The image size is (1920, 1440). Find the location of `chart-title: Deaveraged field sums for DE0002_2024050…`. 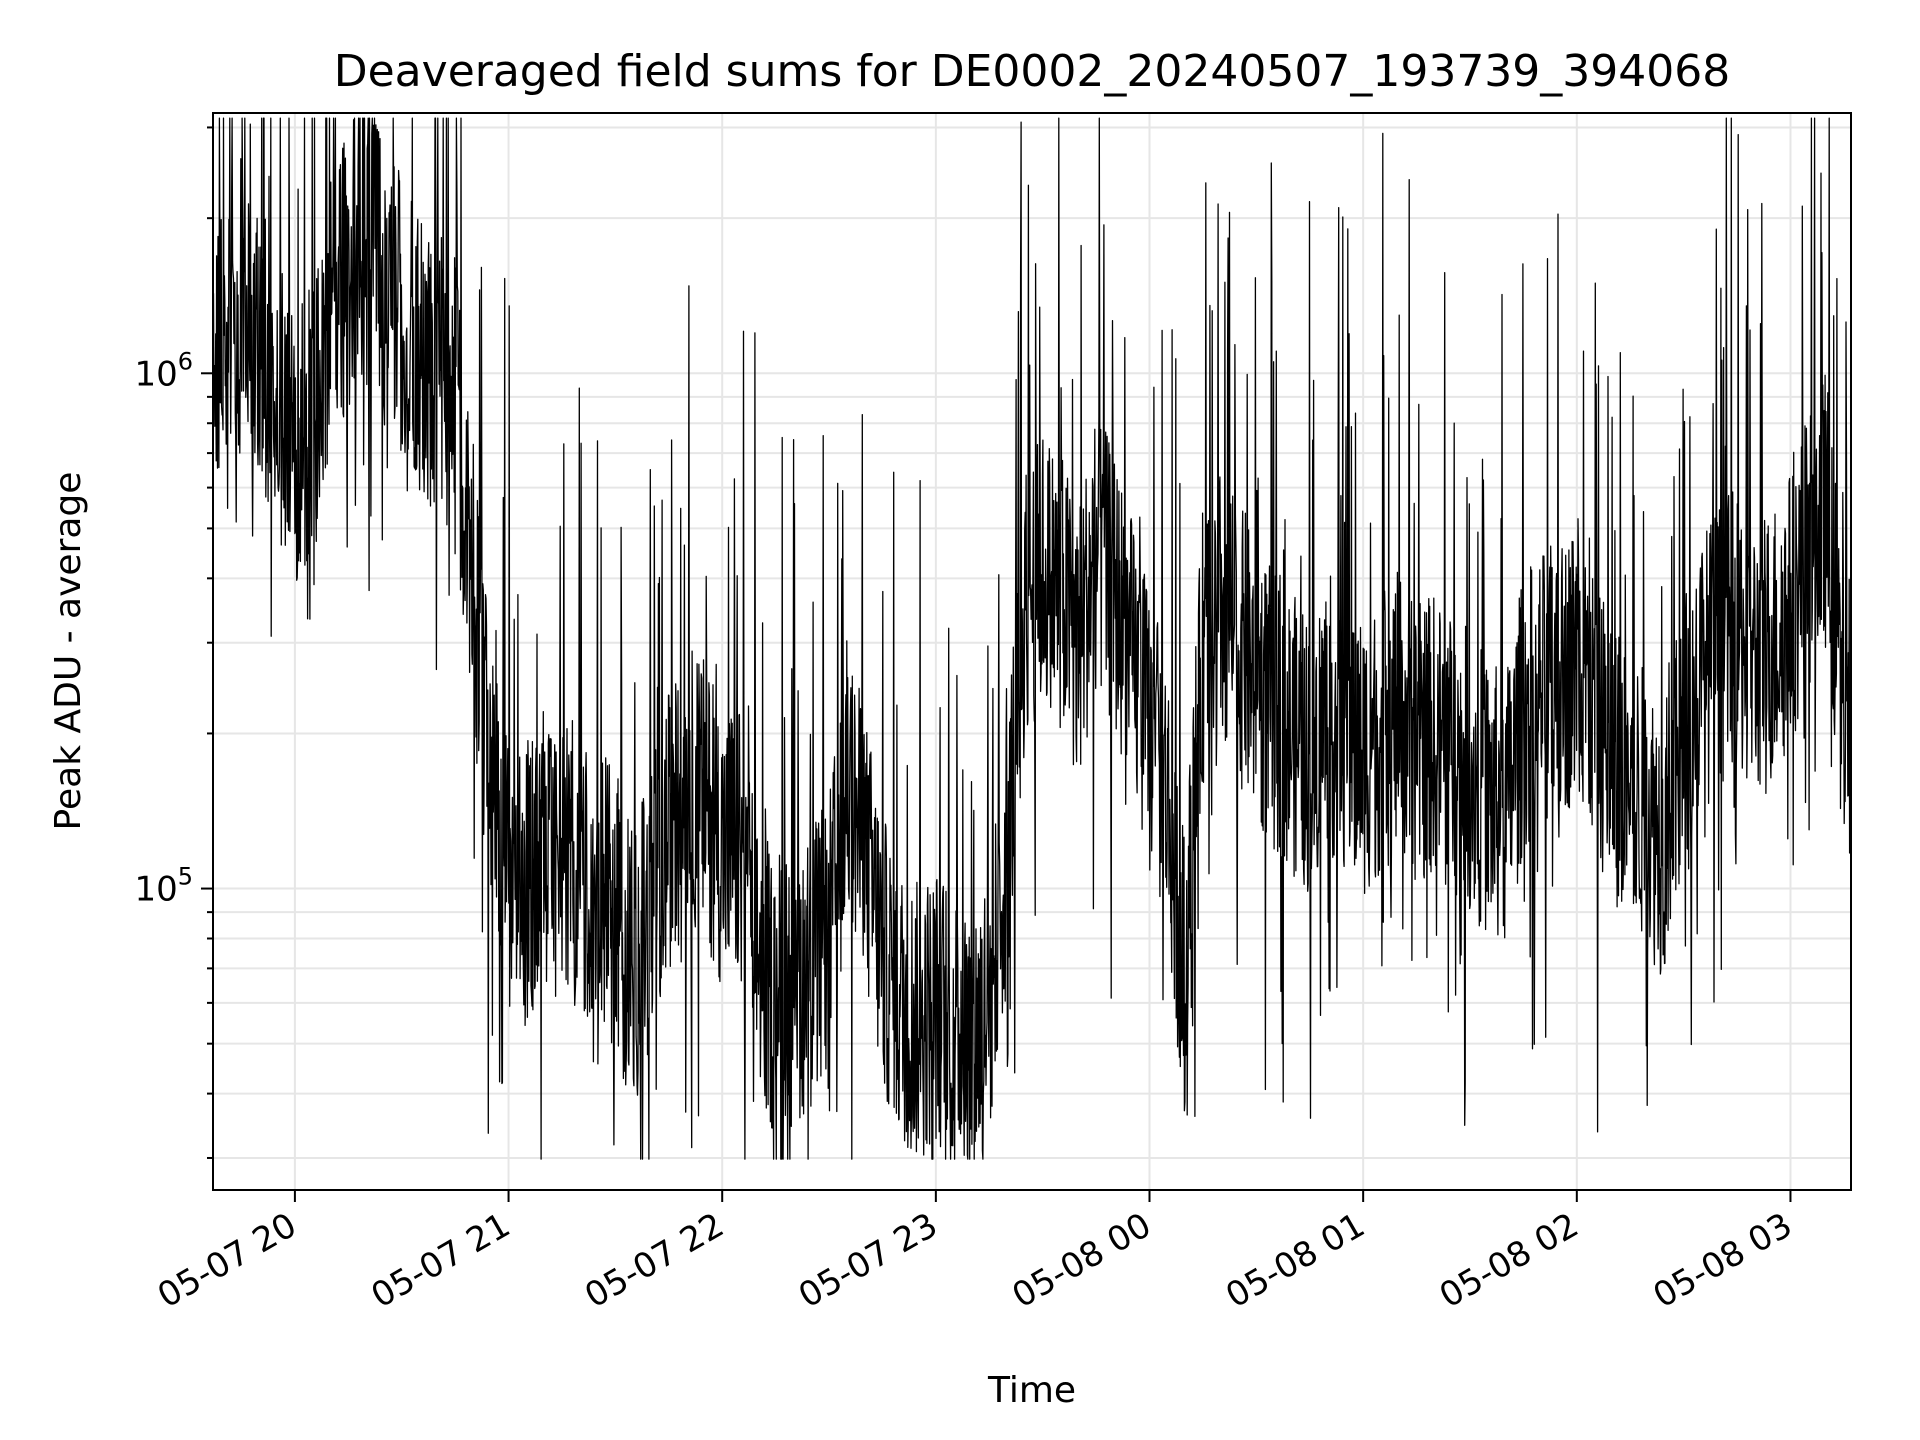

chart-title: Deaveraged field sums for DE0002_2024050… is located at coordinates (1032, 71).